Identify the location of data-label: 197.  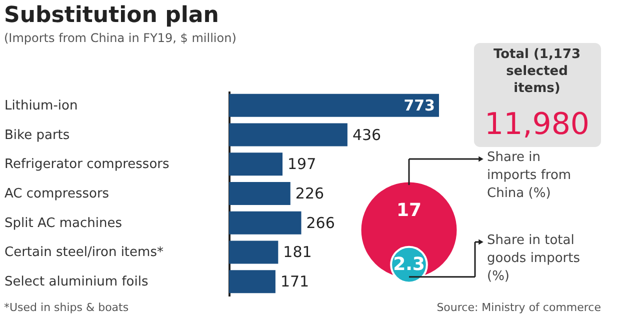
(302, 164).